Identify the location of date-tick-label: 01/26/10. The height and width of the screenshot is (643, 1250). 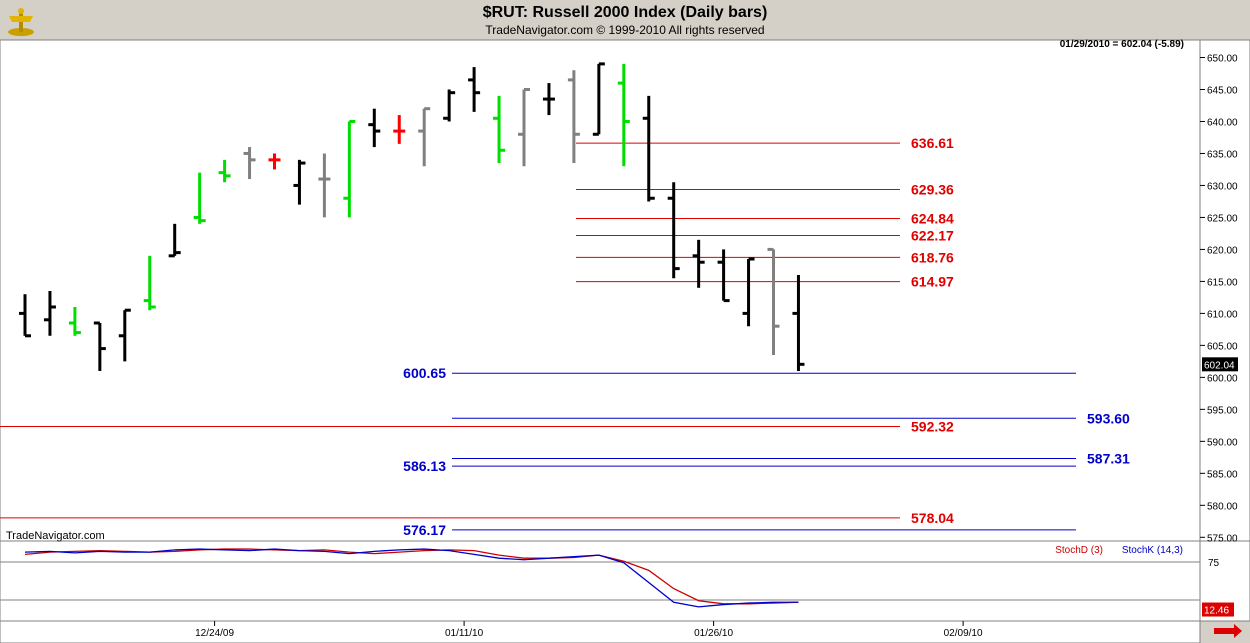
(713, 633).